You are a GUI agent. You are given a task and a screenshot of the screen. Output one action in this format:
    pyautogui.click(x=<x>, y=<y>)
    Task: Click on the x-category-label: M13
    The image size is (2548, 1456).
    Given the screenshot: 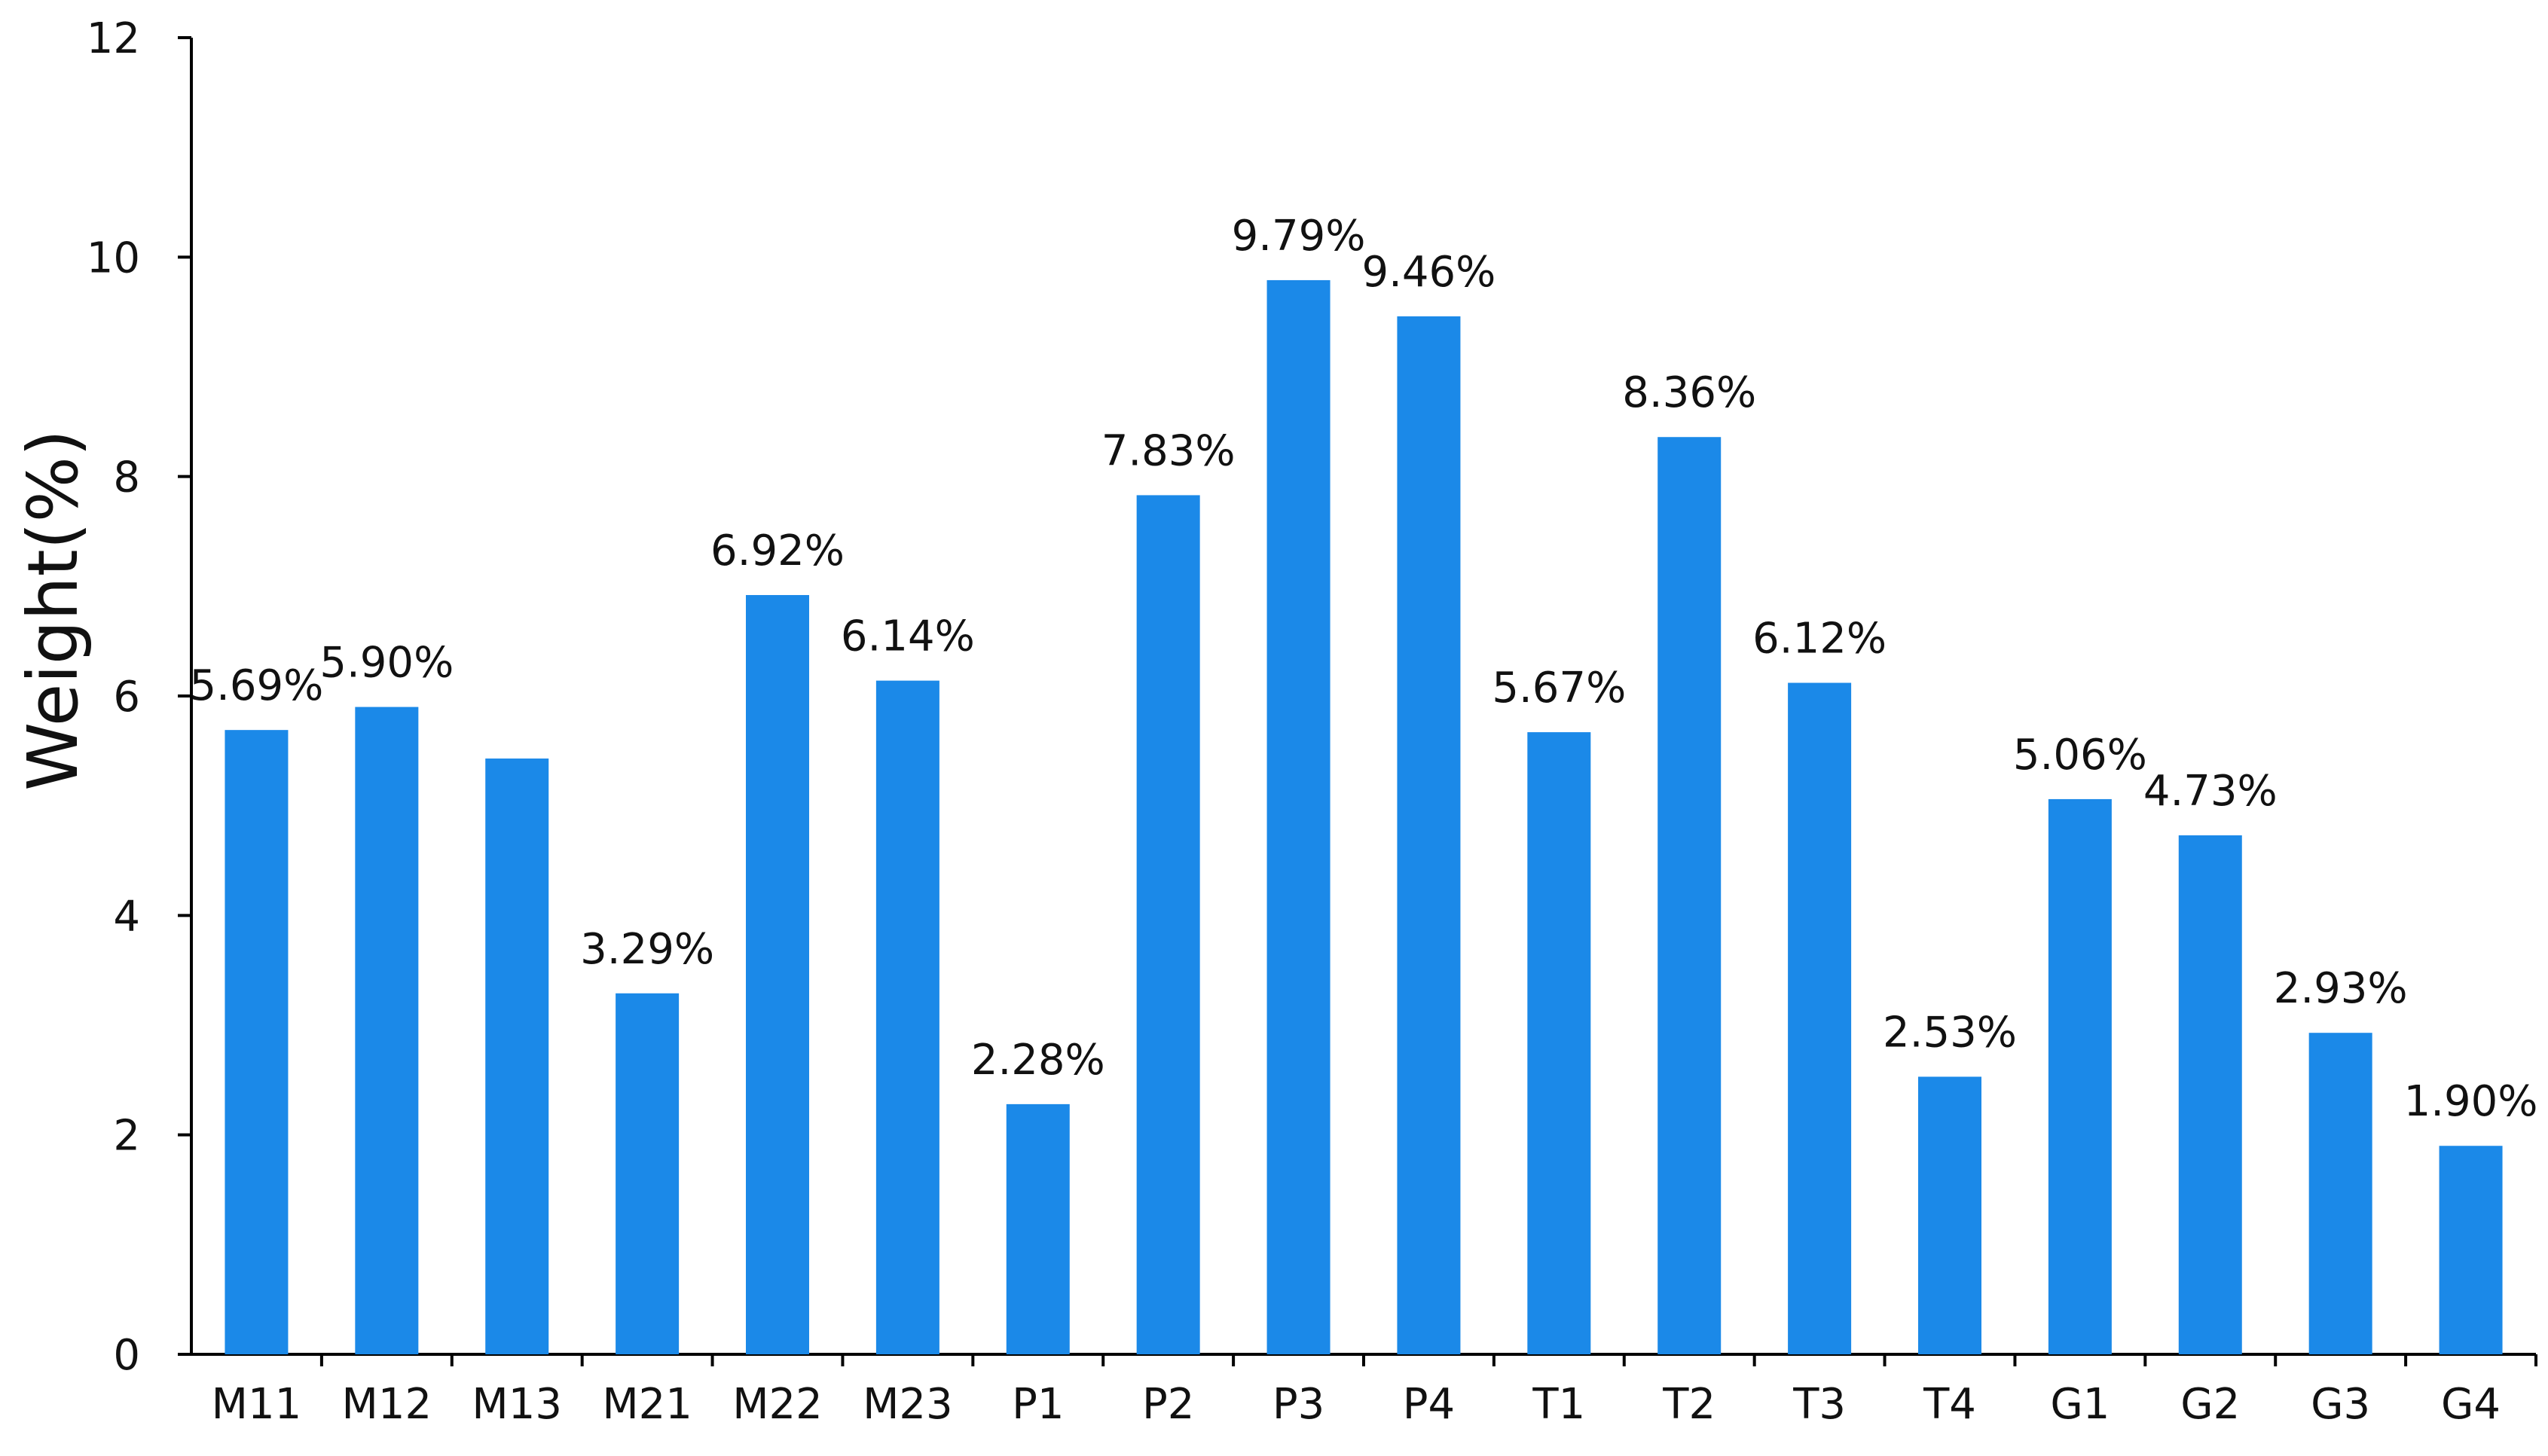 What is the action you would take?
    pyautogui.click(x=517, y=1404)
    